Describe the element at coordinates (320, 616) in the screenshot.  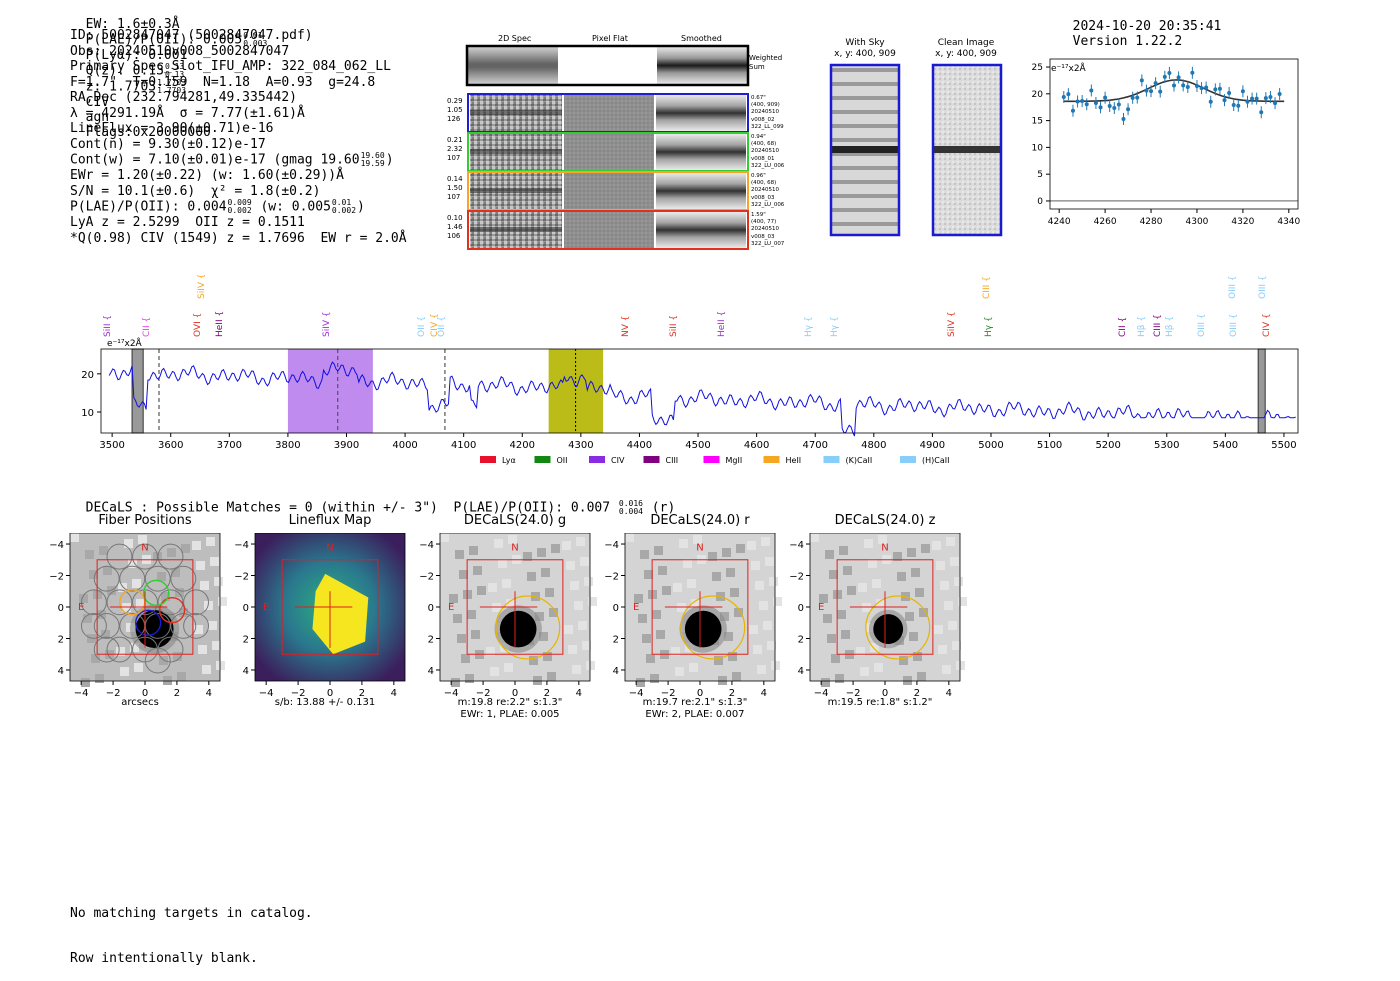
I see `panel-image-1: N E −4 4 −2 2 0 0 2 −2 4 −4` at that location.